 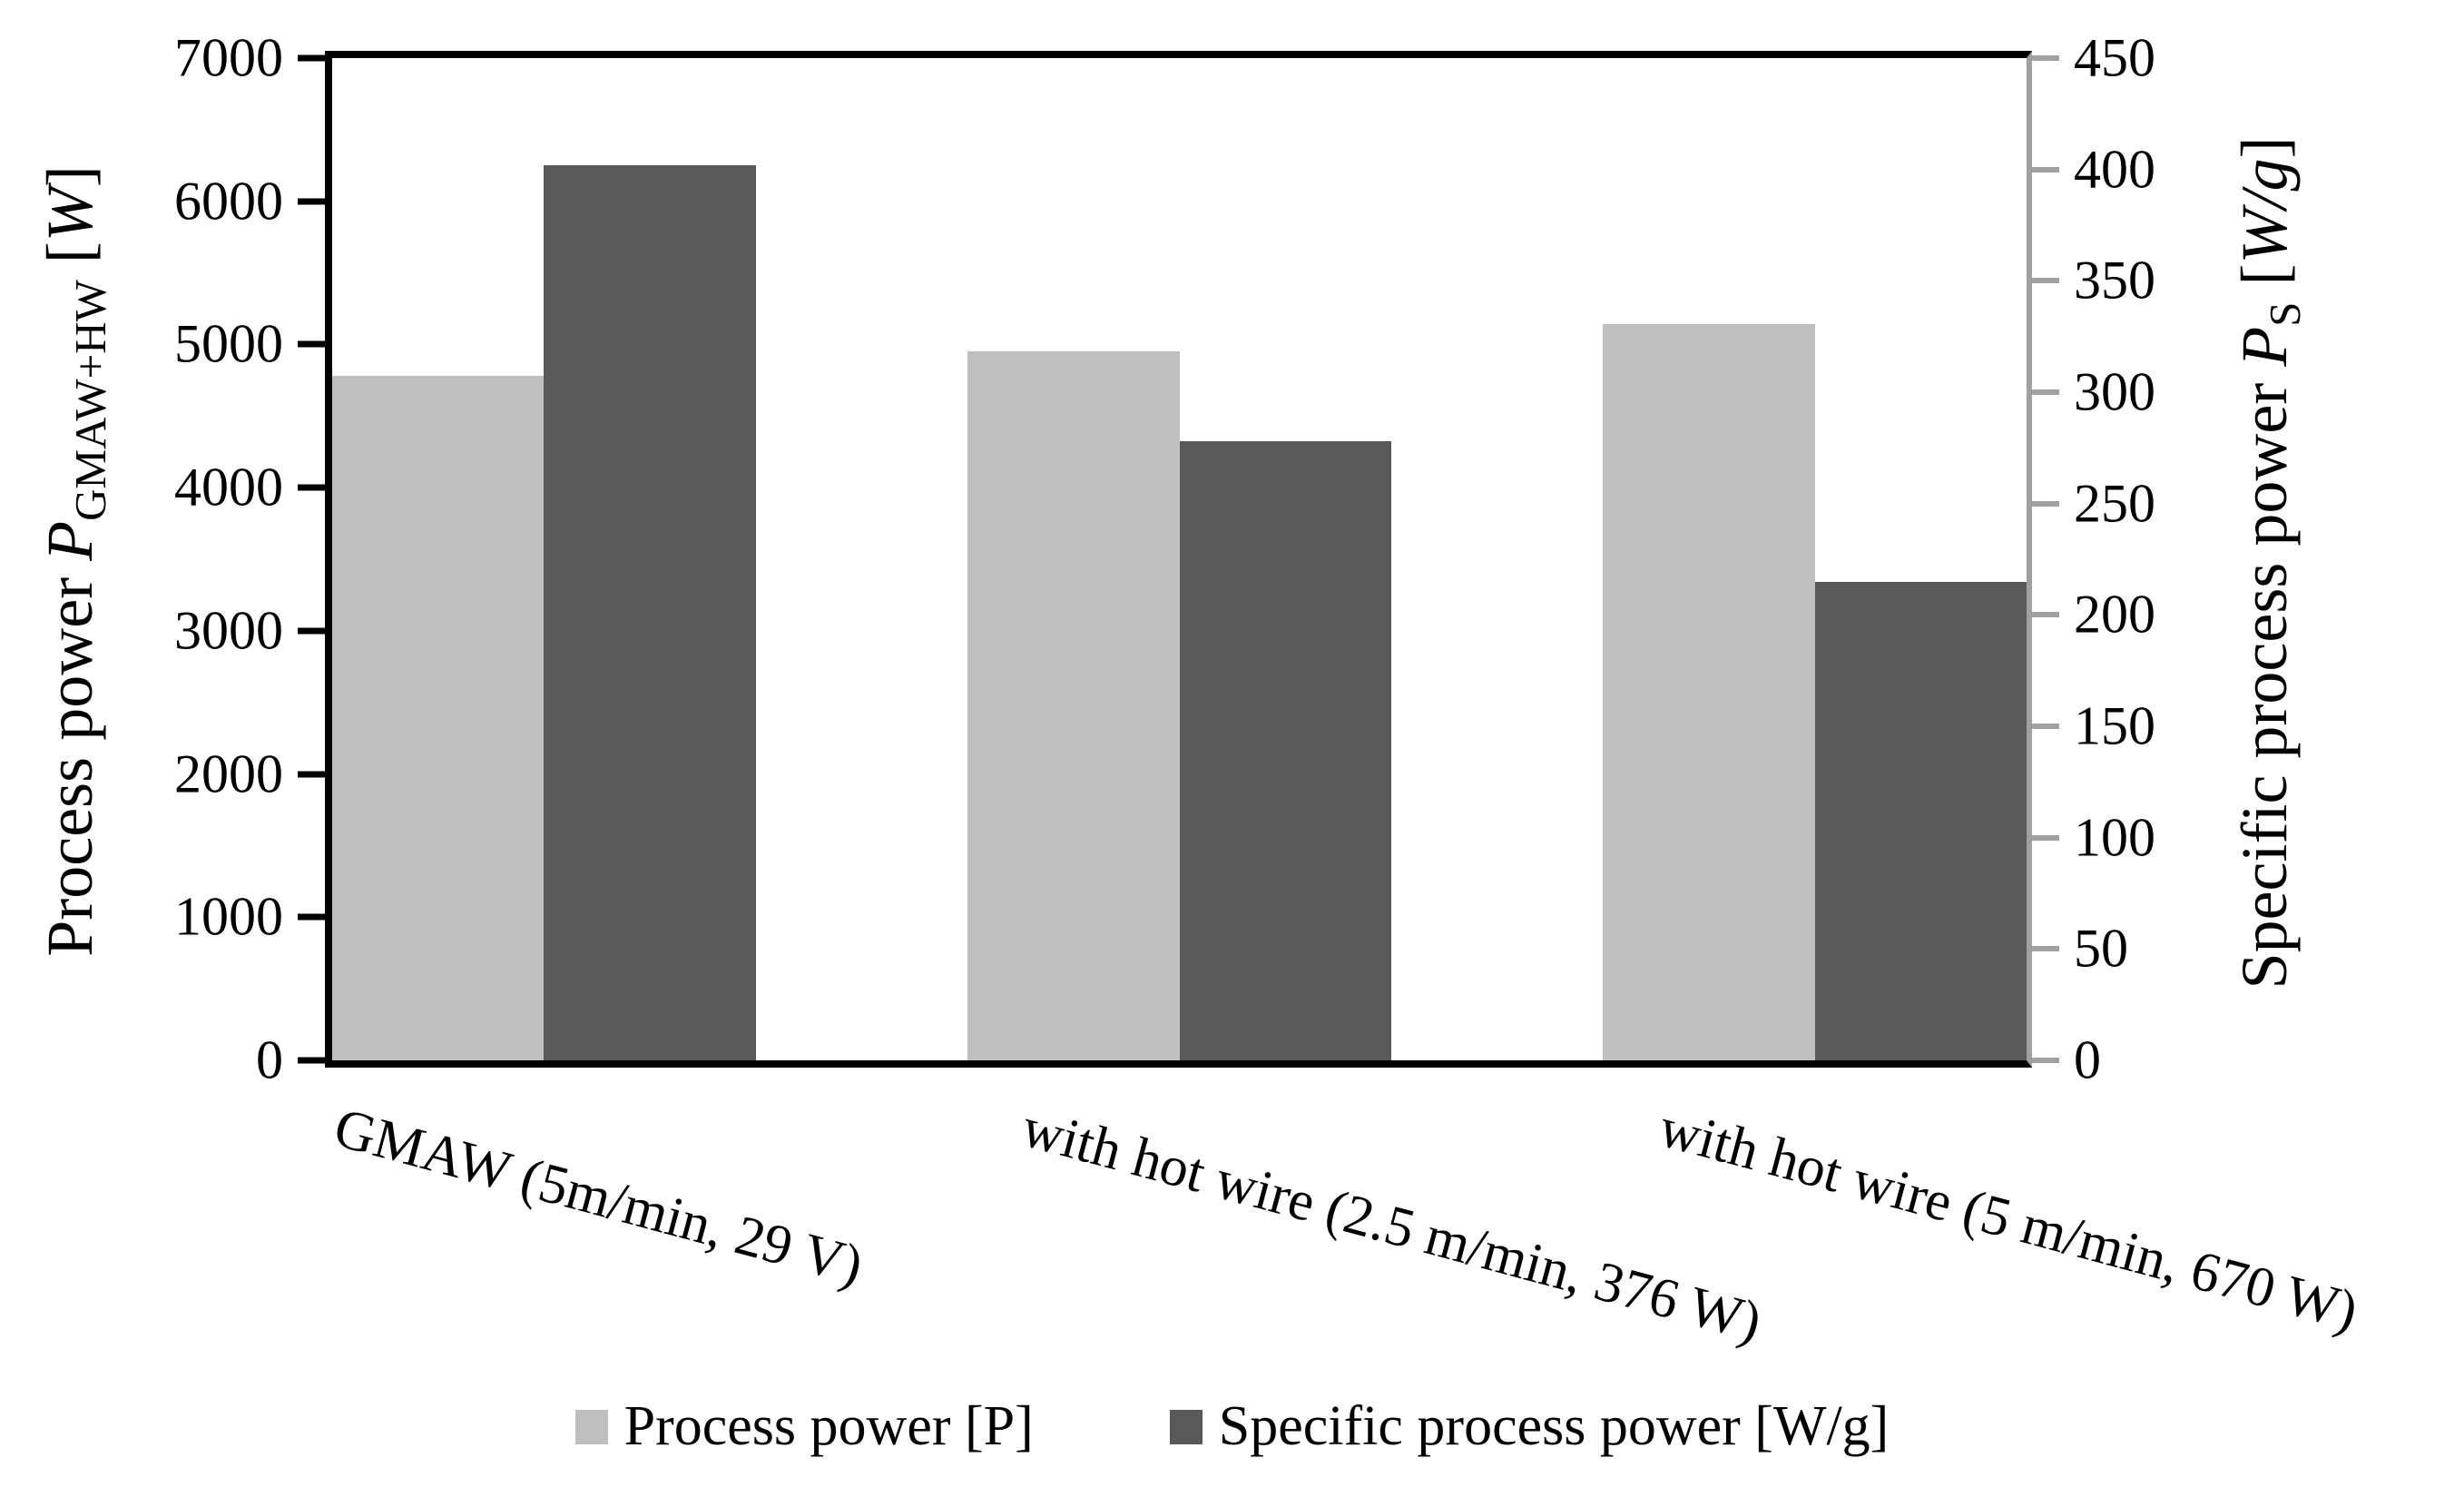 What do you see at coordinates (1554, 1426) in the screenshot?
I see `legend-label-1: Specific process power [W/g]` at bounding box center [1554, 1426].